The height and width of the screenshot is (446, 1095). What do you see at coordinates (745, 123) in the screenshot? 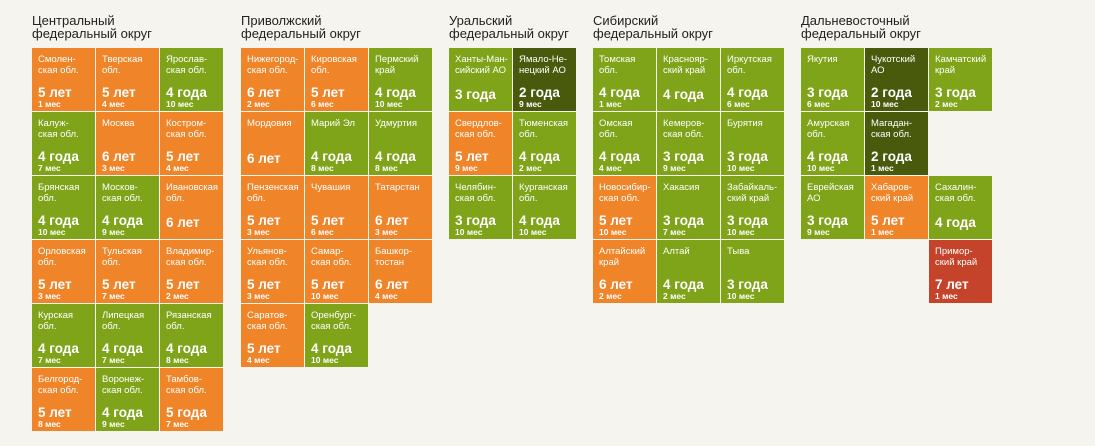
I see `region-name: Бурятия` at bounding box center [745, 123].